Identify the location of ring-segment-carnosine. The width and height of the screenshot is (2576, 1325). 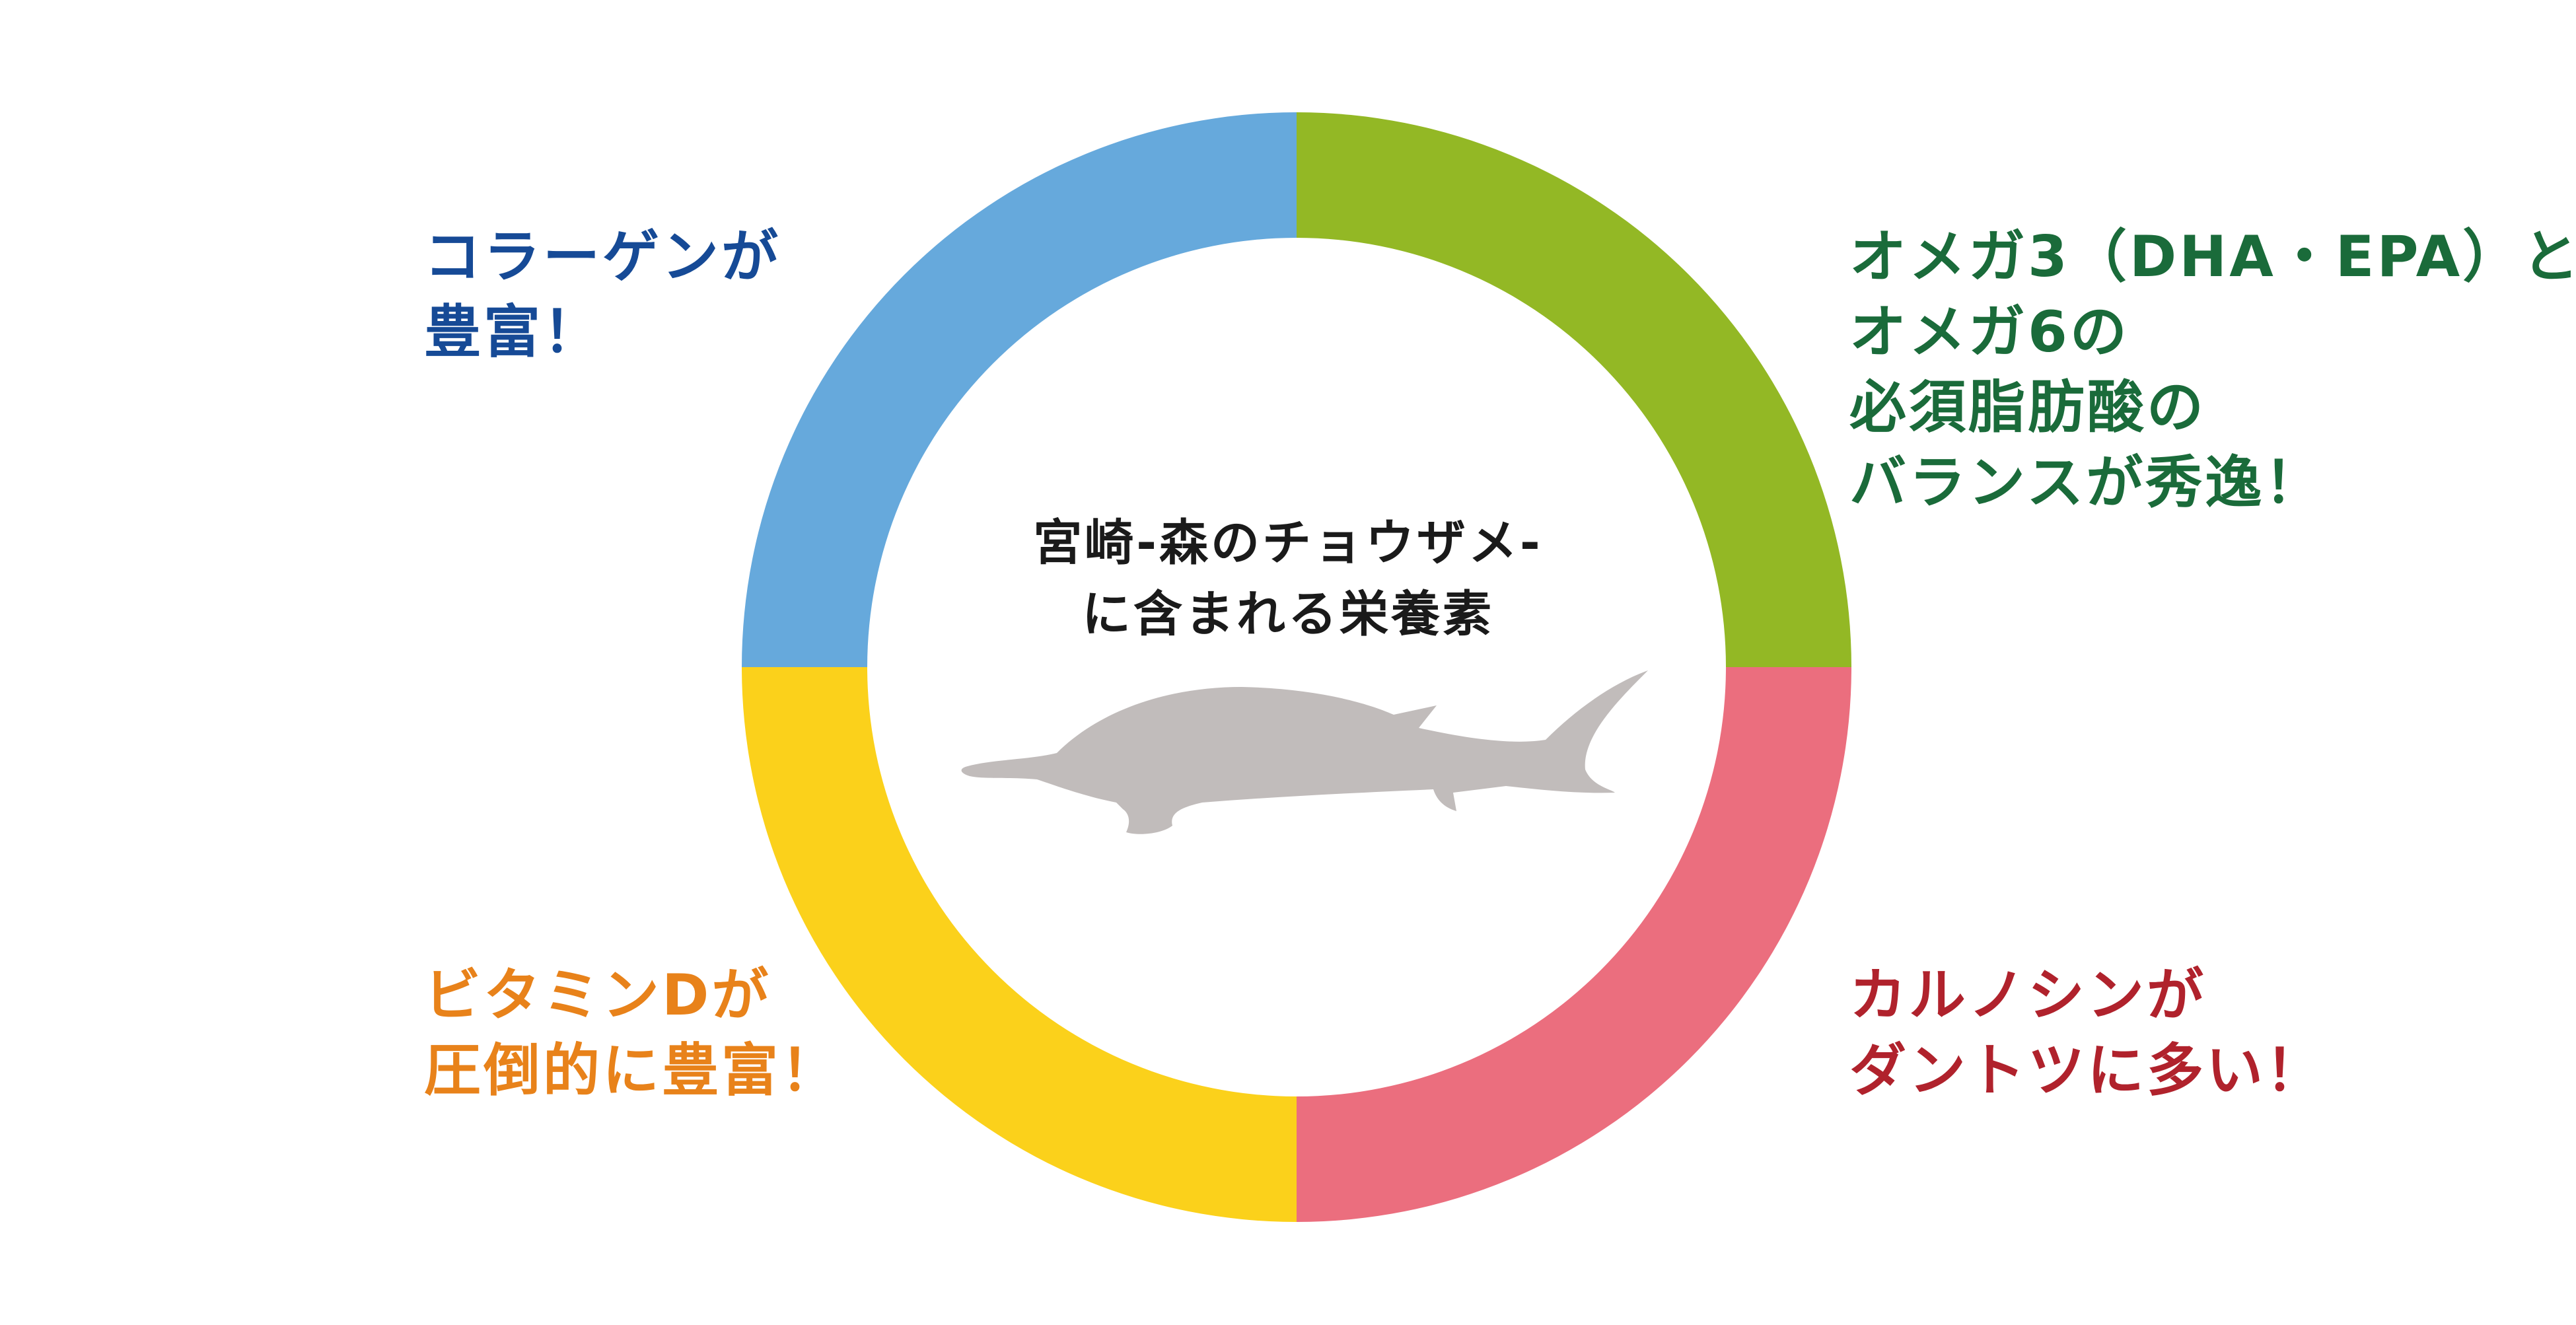
(1574, 944).